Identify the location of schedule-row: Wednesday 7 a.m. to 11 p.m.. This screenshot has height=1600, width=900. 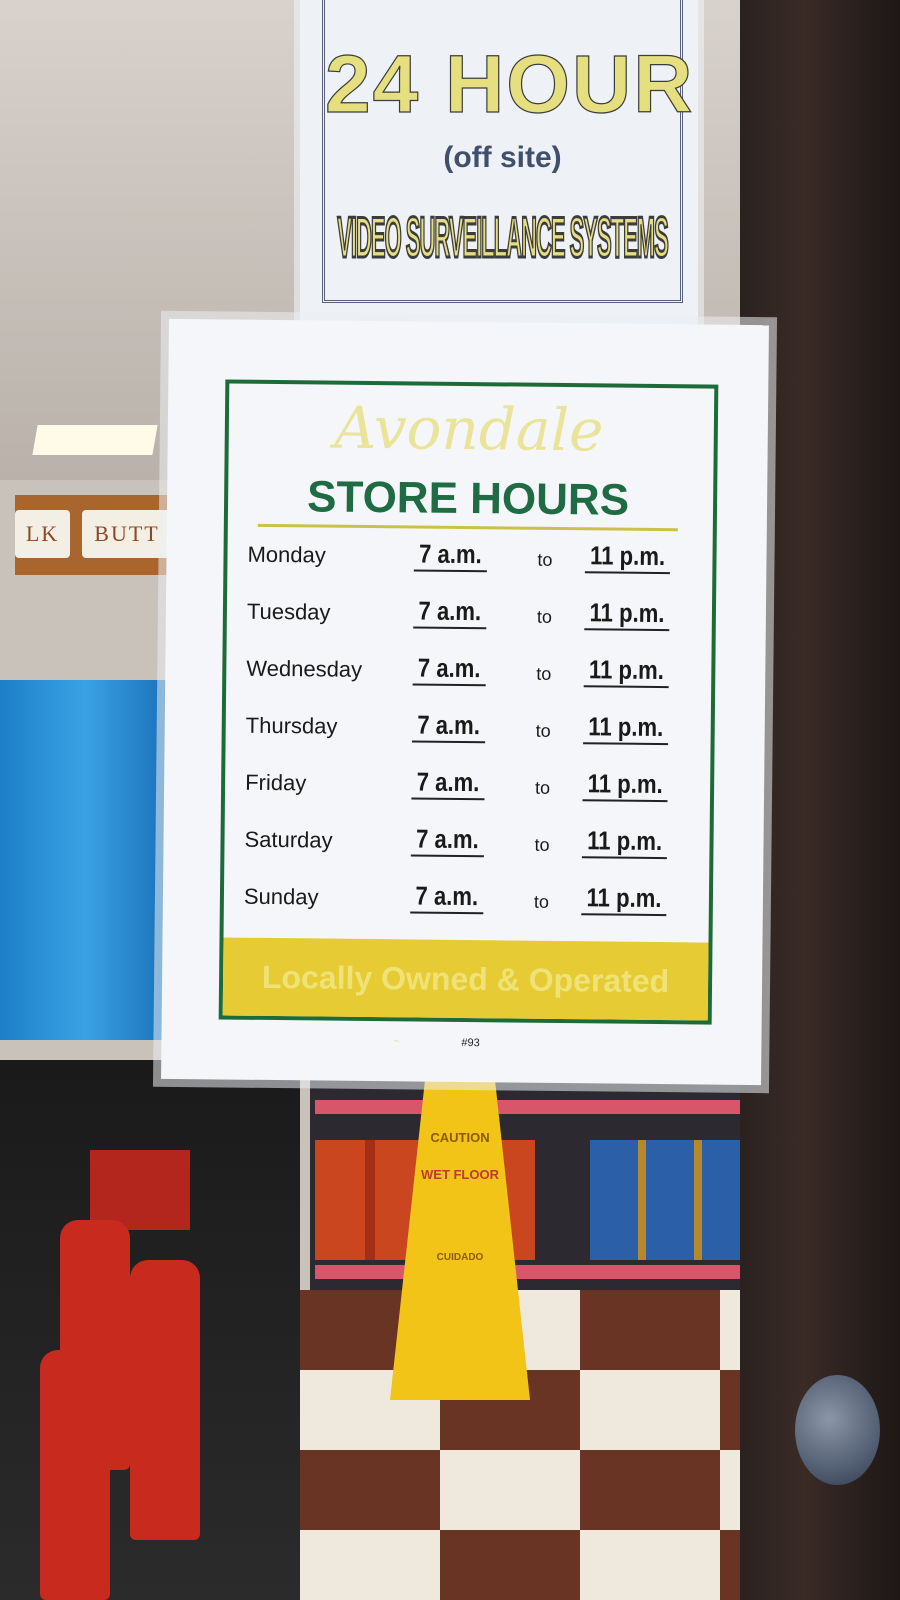
(466, 672).